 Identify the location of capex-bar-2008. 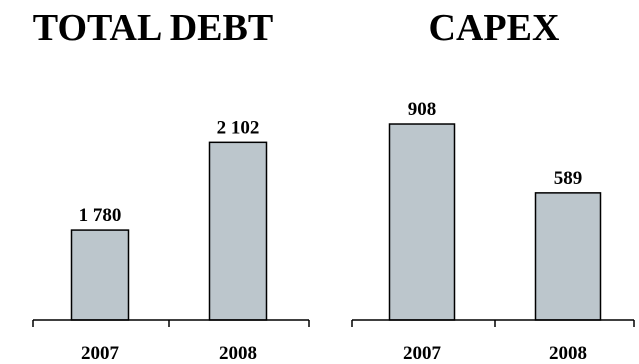
(568, 256).